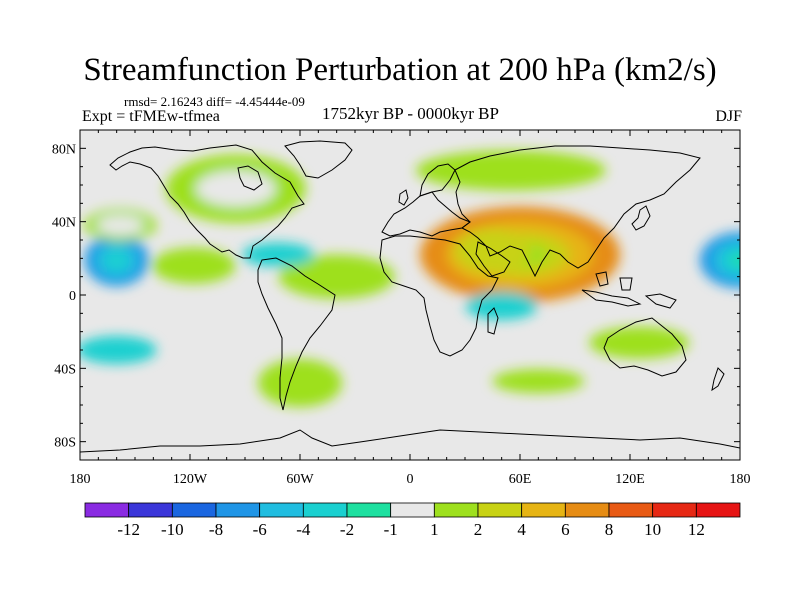  Describe the element at coordinates (639, 342) in the screenshot. I see `field-region-australia-high` at that location.